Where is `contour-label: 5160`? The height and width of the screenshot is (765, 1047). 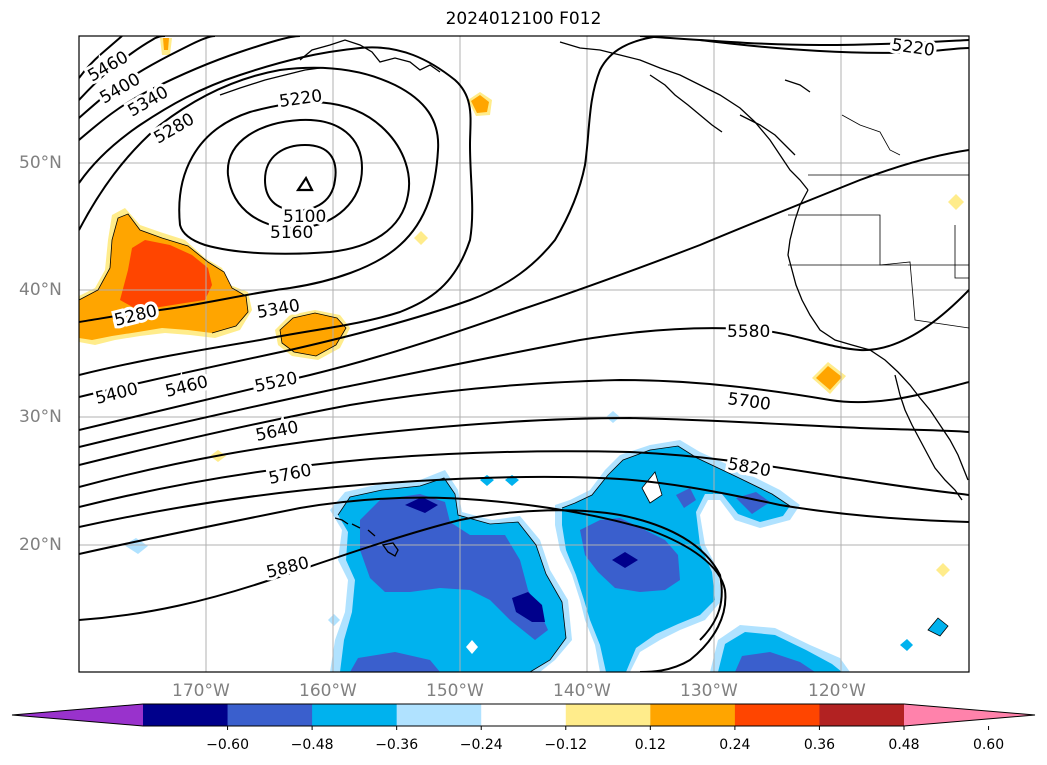 contour-label: 5160 is located at coordinates (291, 233).